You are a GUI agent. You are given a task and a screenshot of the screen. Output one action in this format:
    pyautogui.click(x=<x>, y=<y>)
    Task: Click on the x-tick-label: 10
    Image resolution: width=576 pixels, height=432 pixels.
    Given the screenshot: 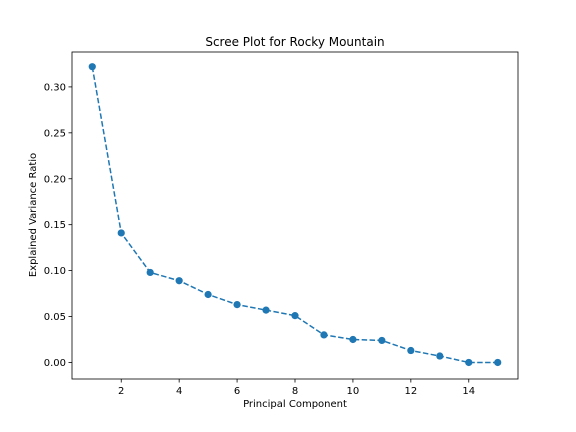 What is the action you would take?
    pyautogui.click(x=353, y=391)
    